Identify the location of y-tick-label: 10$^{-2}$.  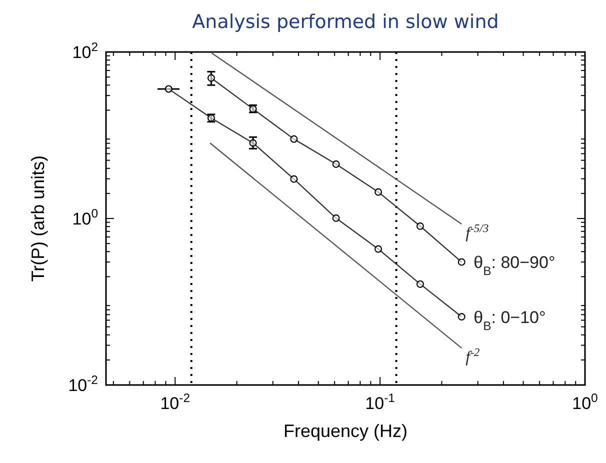
(83, 384).